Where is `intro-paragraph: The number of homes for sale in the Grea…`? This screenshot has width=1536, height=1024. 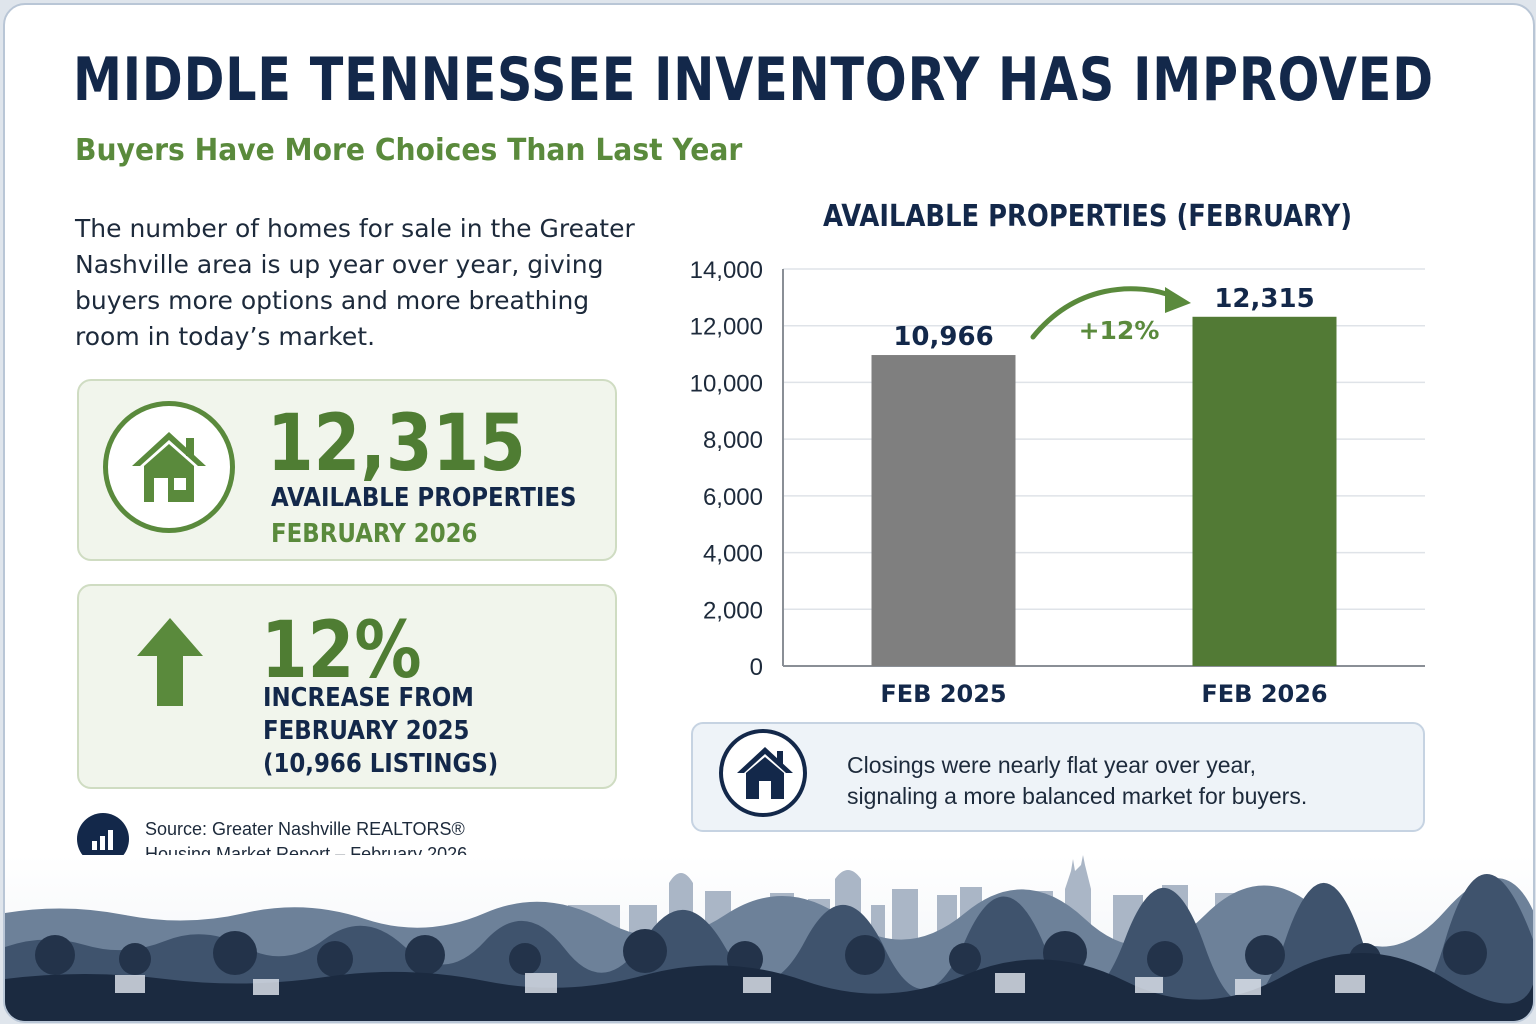 intro-paragraph: The number of homes for sale in the Grea… is located at coordinates (355, 282).